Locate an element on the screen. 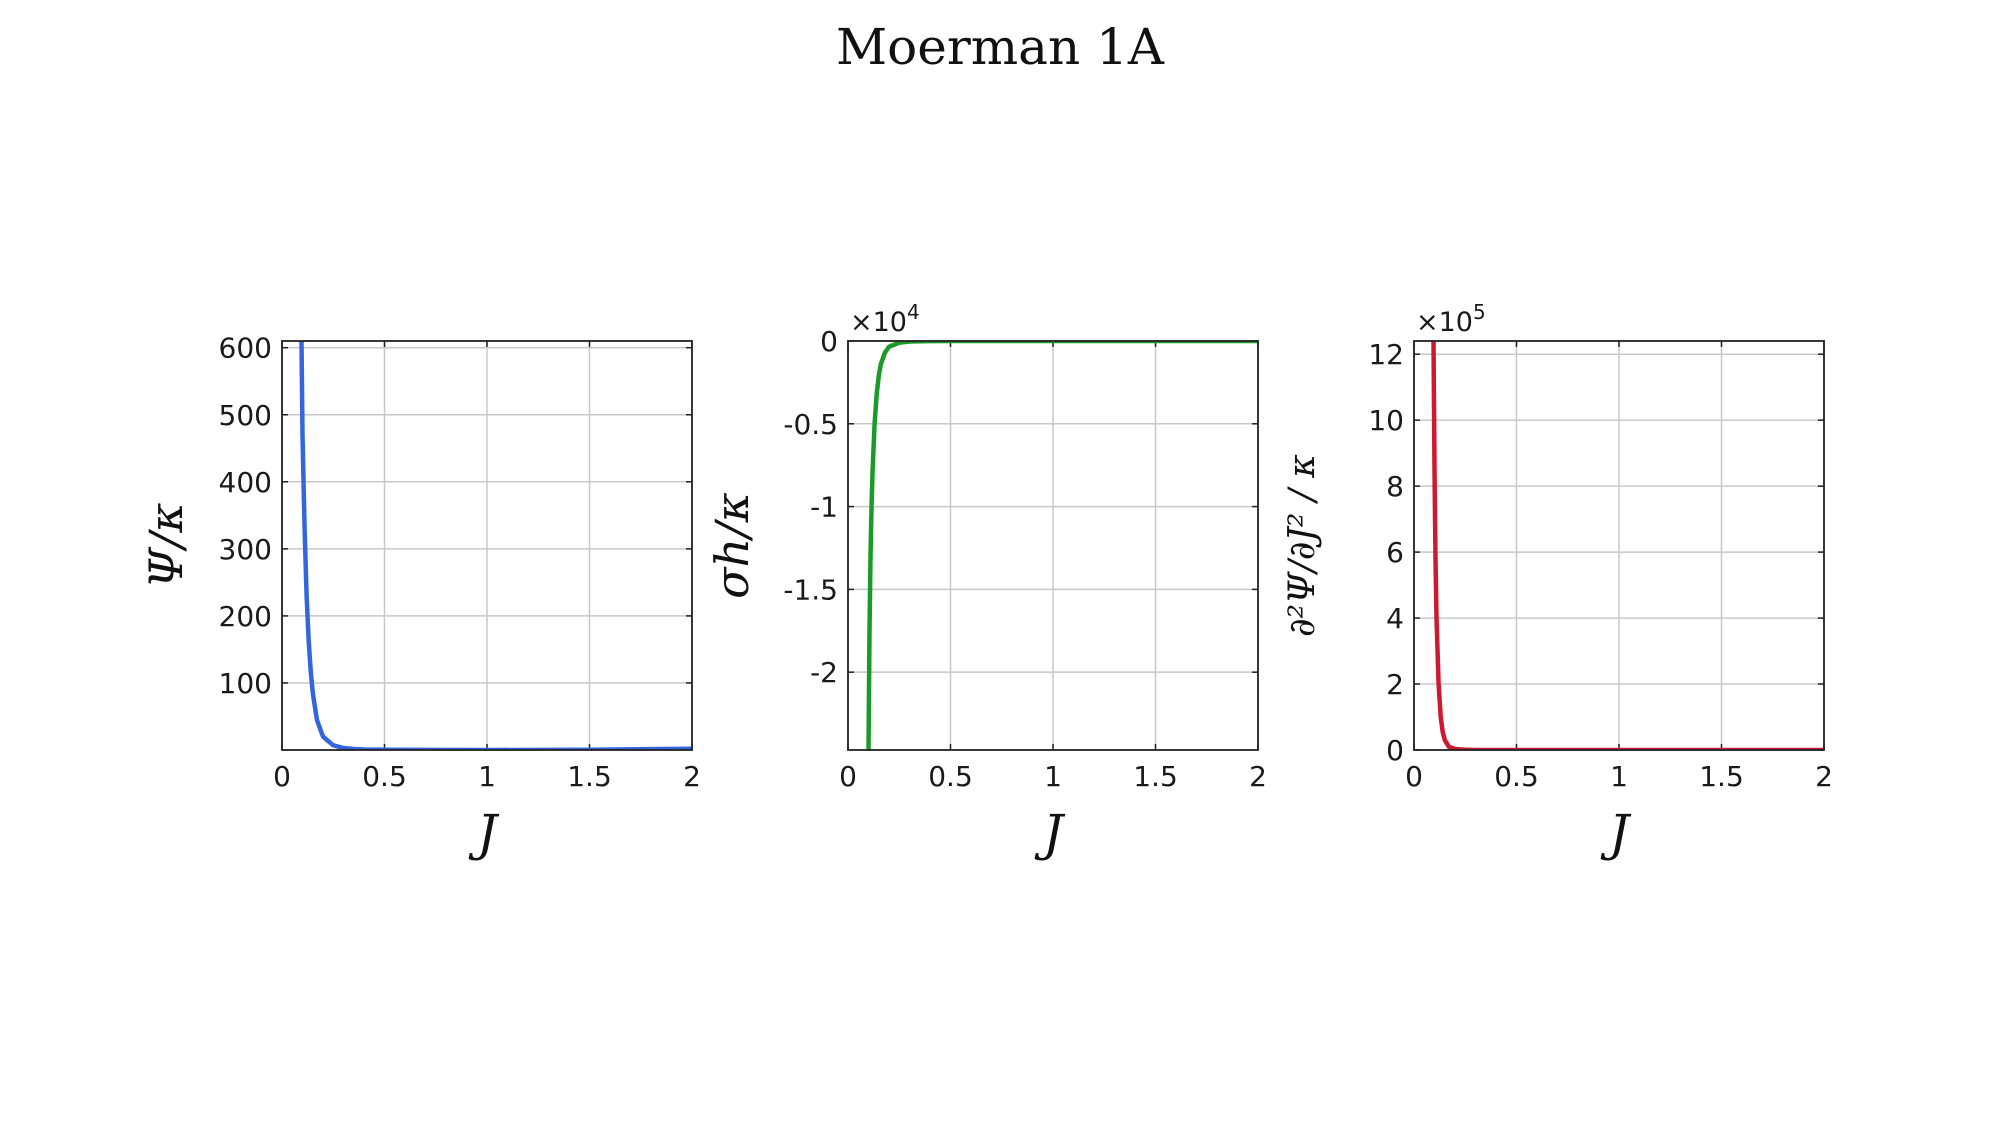 The height and width of the screenshot is (1121, 2000). y-tick-label: -1 is located at coordinates (824, 507).